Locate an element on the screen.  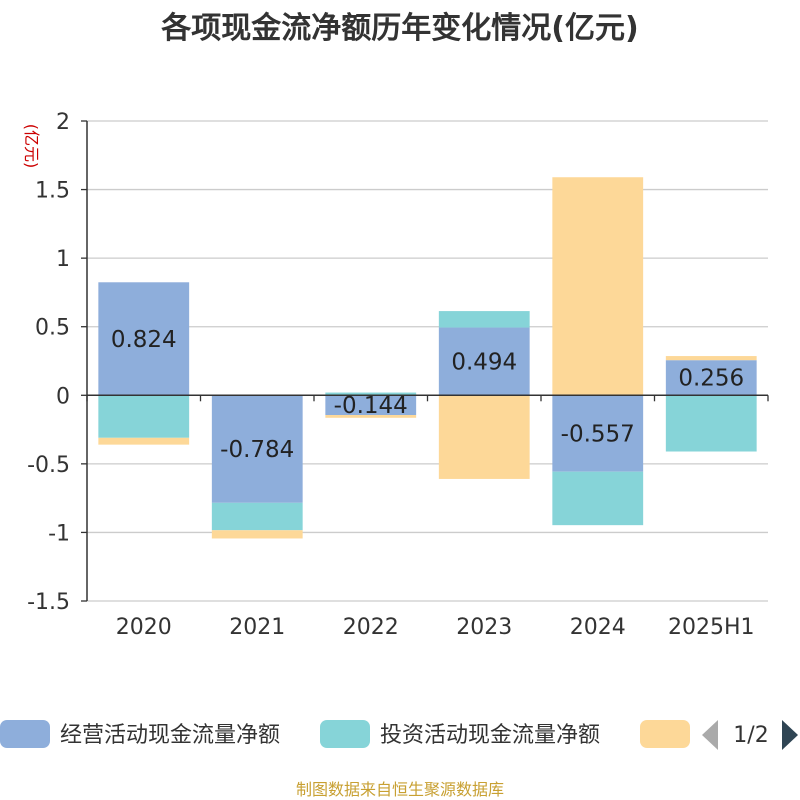
y-tick-label: -0.5 is located at coordinates (48, 465).